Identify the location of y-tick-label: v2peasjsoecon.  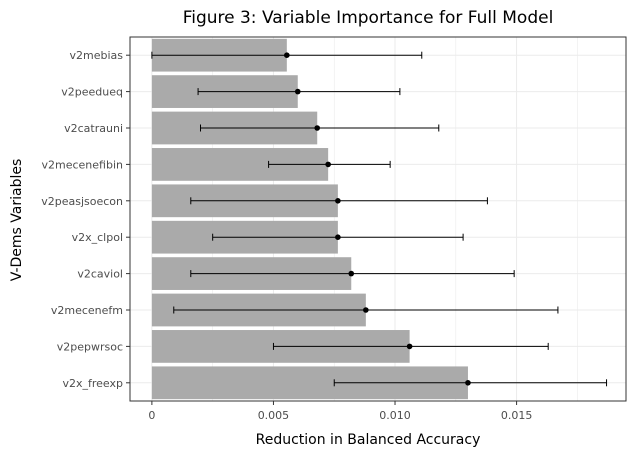
(82, 201).